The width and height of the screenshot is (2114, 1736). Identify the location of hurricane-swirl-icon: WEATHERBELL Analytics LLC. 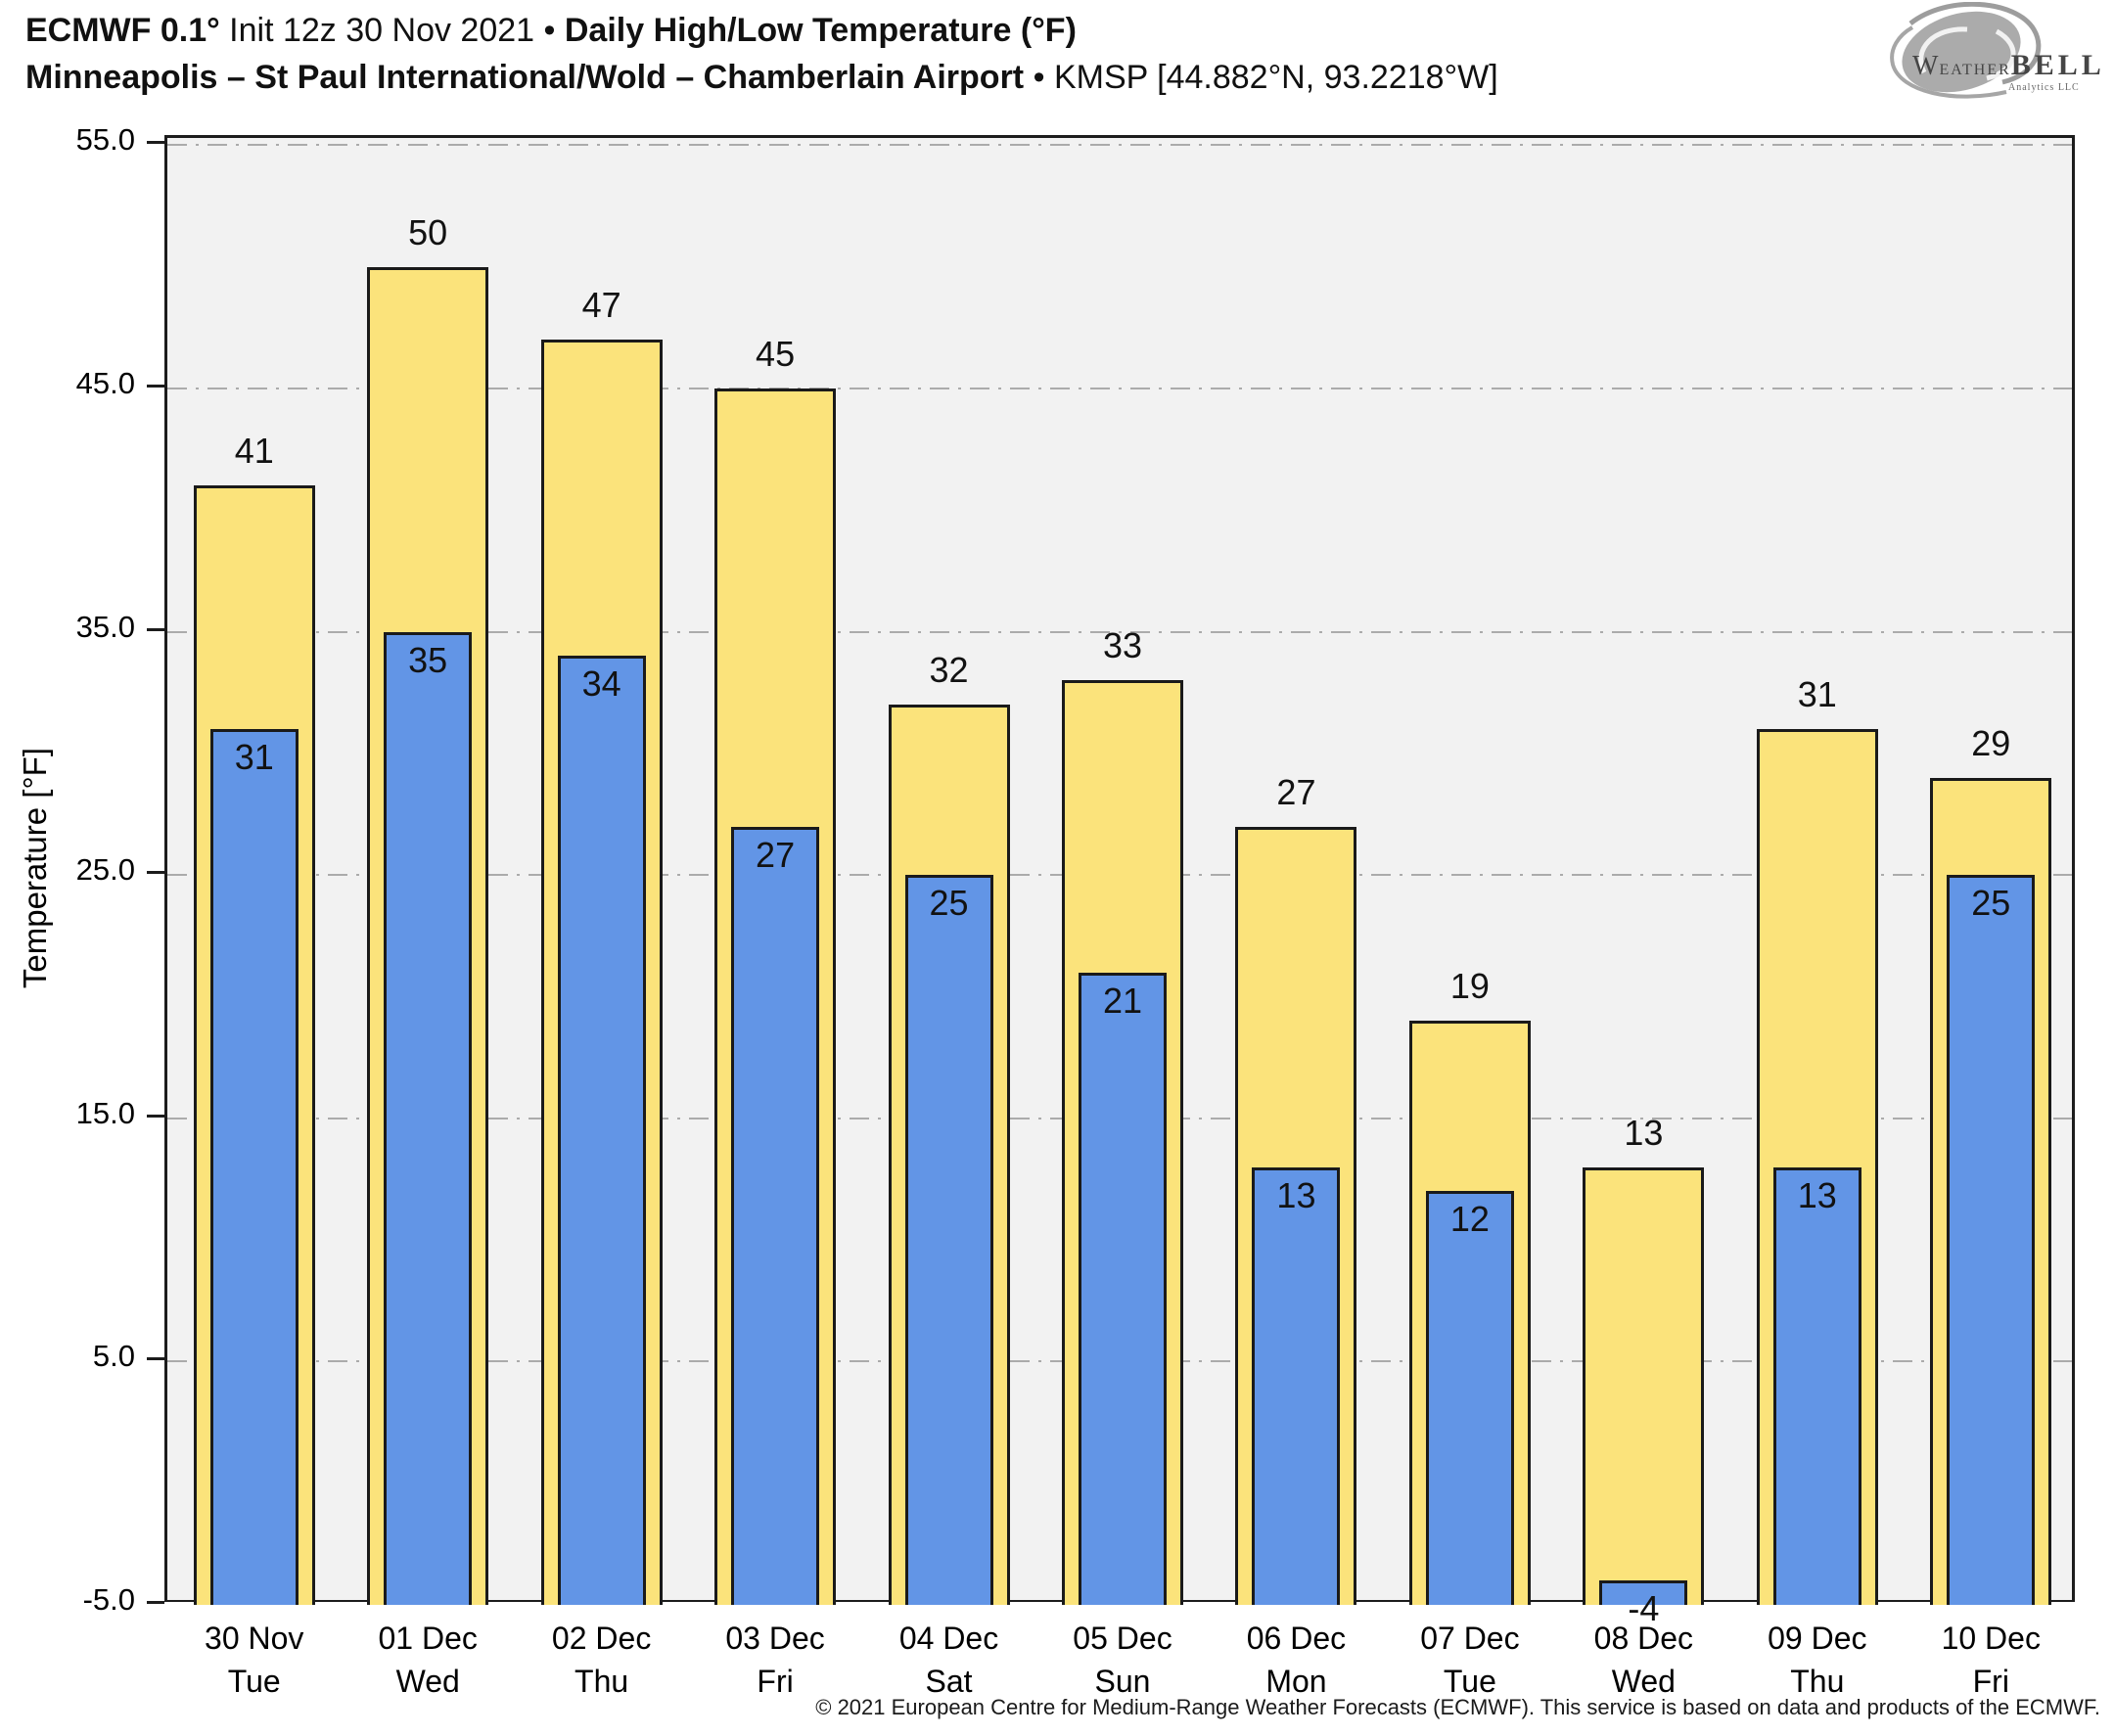
(1998, 50).